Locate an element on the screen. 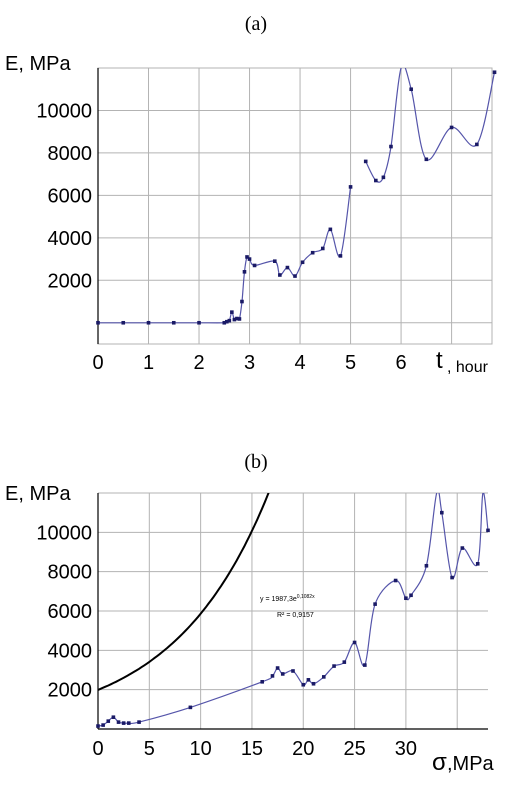  panel-b-trendline-equation: y = 1987,3e0,1082x R² = 0,9157 is located at coordinates (287, 606).